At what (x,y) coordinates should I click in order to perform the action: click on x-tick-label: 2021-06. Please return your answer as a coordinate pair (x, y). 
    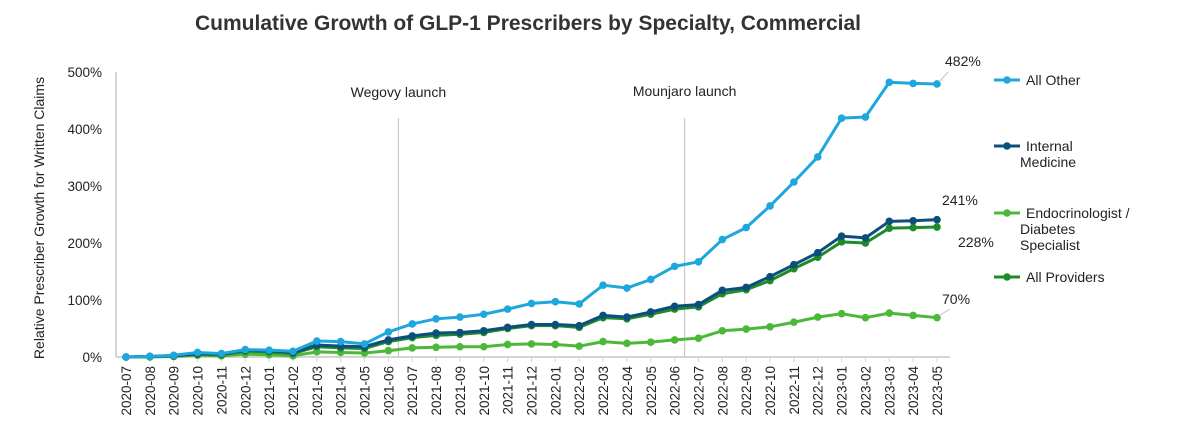
    Looking at the image, I should click on (388, 391).